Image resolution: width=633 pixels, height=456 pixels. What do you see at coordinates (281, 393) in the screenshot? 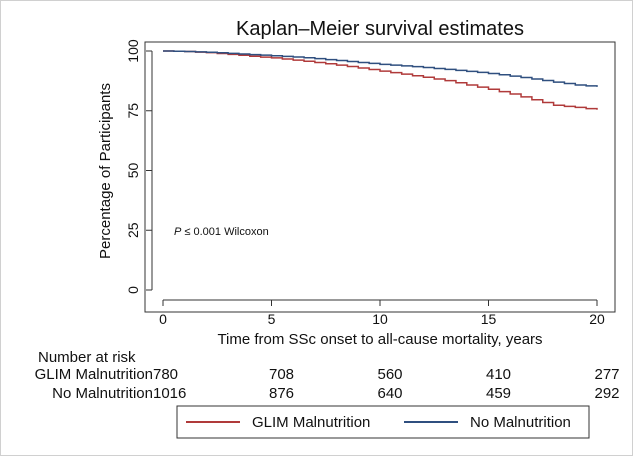
I see `risk-count: 876` at bounding box center [281, 393].